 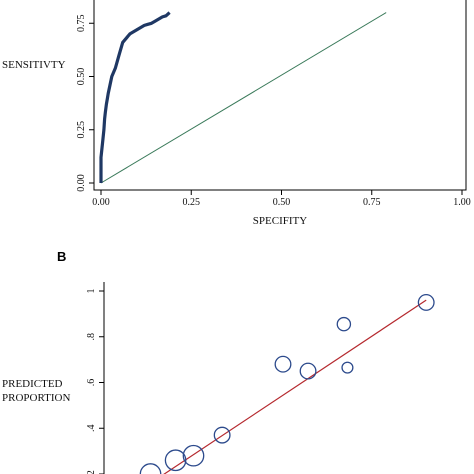 What do you see at coordinates (91, 383) in the screenshot?
I see `calibration-y-tick-label: .6` at bounding box center [91, 383].